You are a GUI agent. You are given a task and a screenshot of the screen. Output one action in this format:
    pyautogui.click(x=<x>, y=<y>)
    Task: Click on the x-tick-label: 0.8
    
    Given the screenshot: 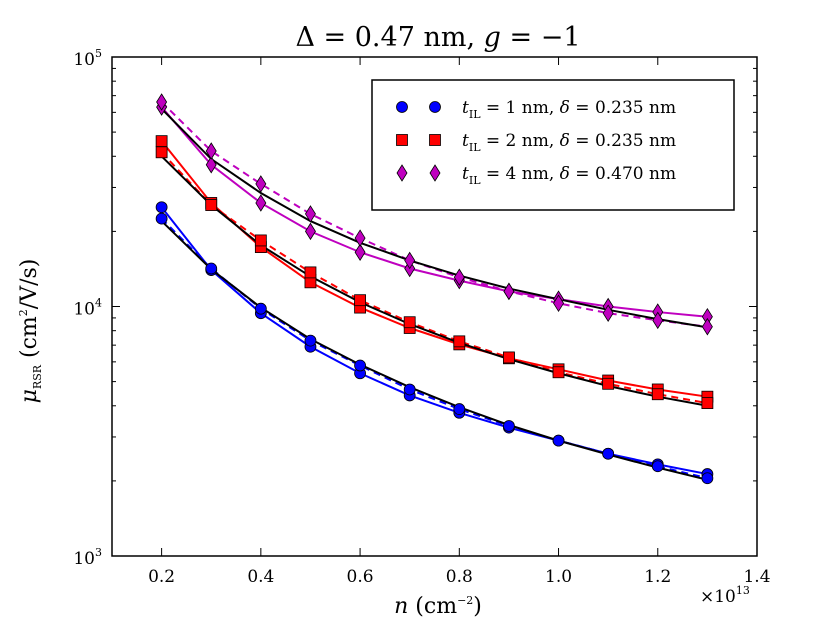 What is the action you would take?
    pyautogui.click(x=459, y=577)
    